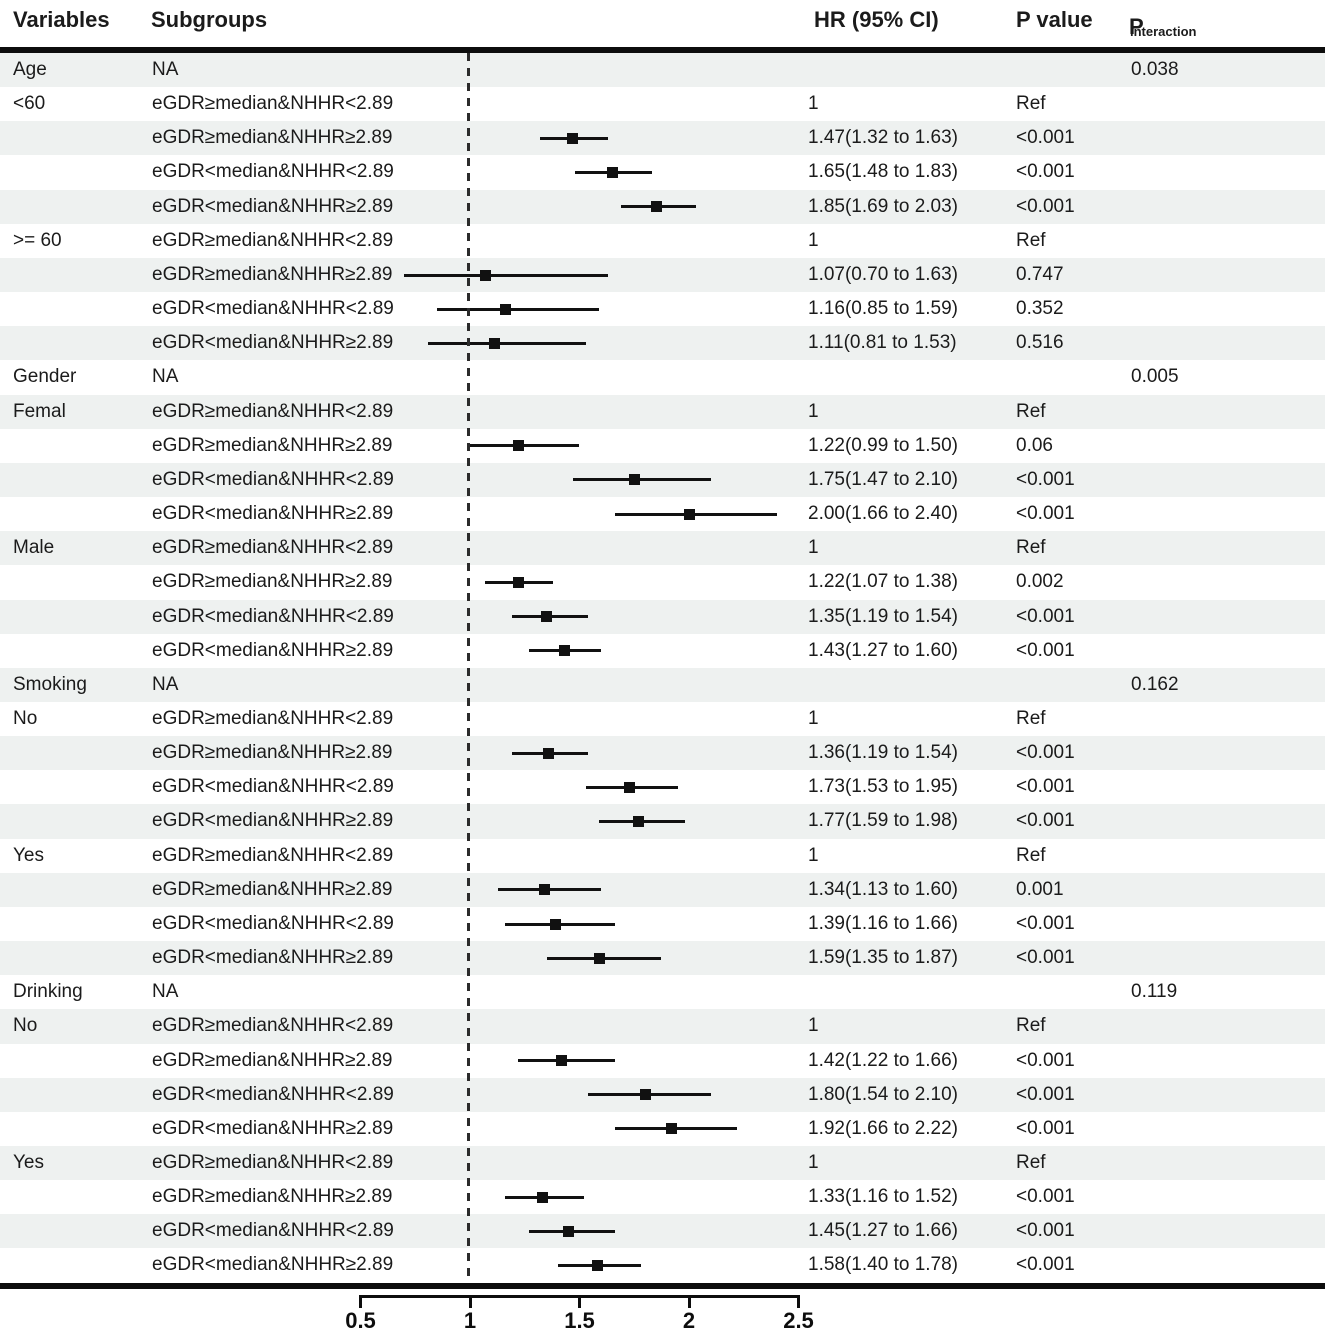 This screenshot has width=1325, height=1340. Describe the element at coordinates (883, 958) in the screenshot. I see `hr-ci-value: 1.59(1.35 to 1.87)` at that location.